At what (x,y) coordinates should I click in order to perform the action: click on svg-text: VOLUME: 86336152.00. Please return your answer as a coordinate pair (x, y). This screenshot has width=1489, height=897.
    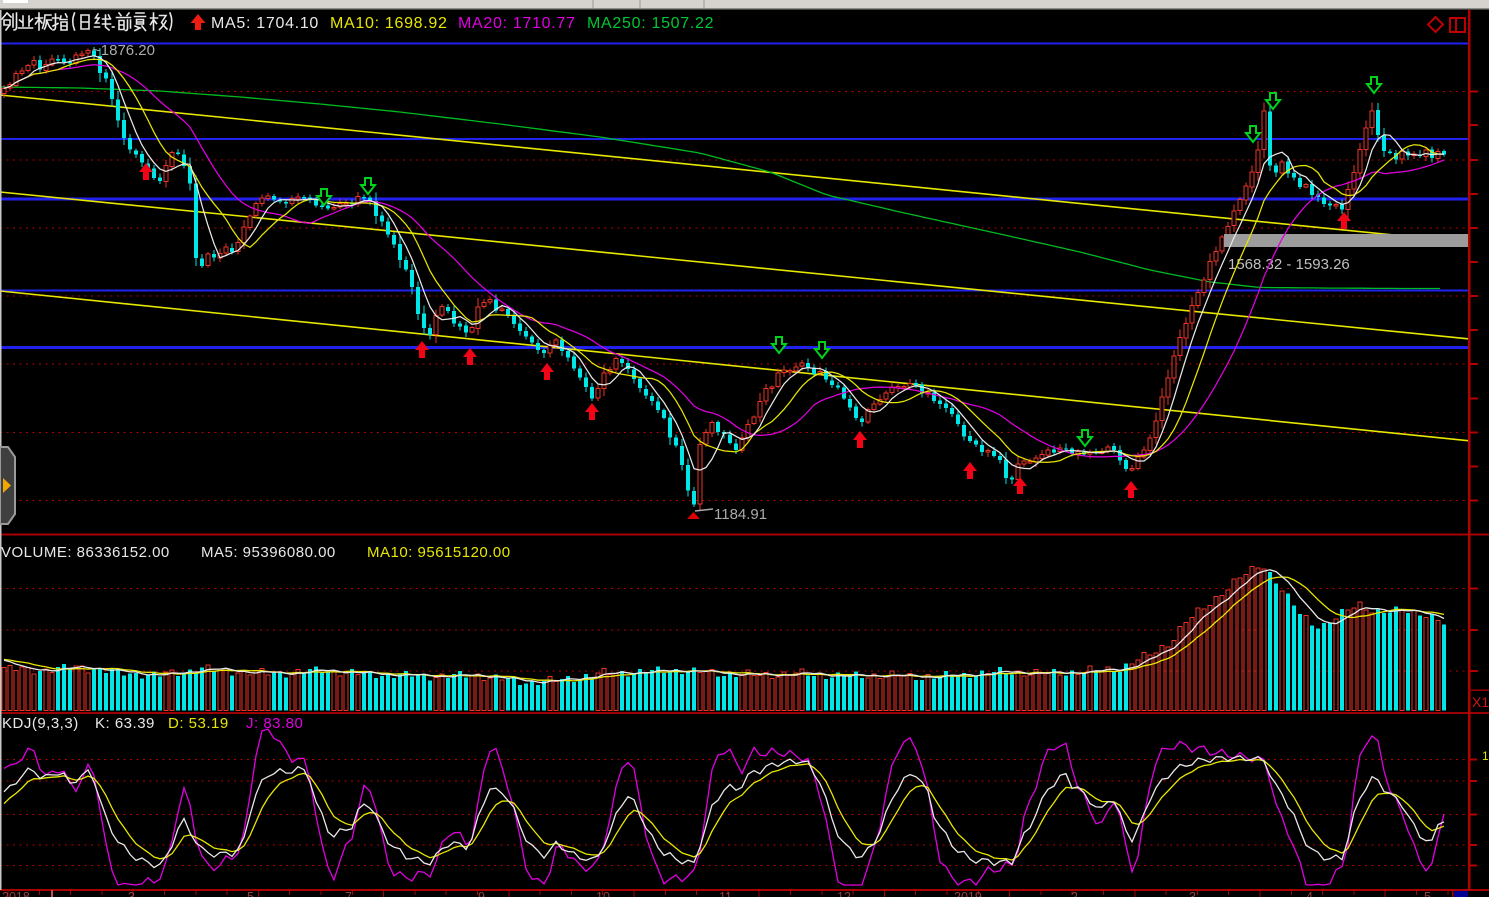
    Looking at the image, I should click on (85, 552).